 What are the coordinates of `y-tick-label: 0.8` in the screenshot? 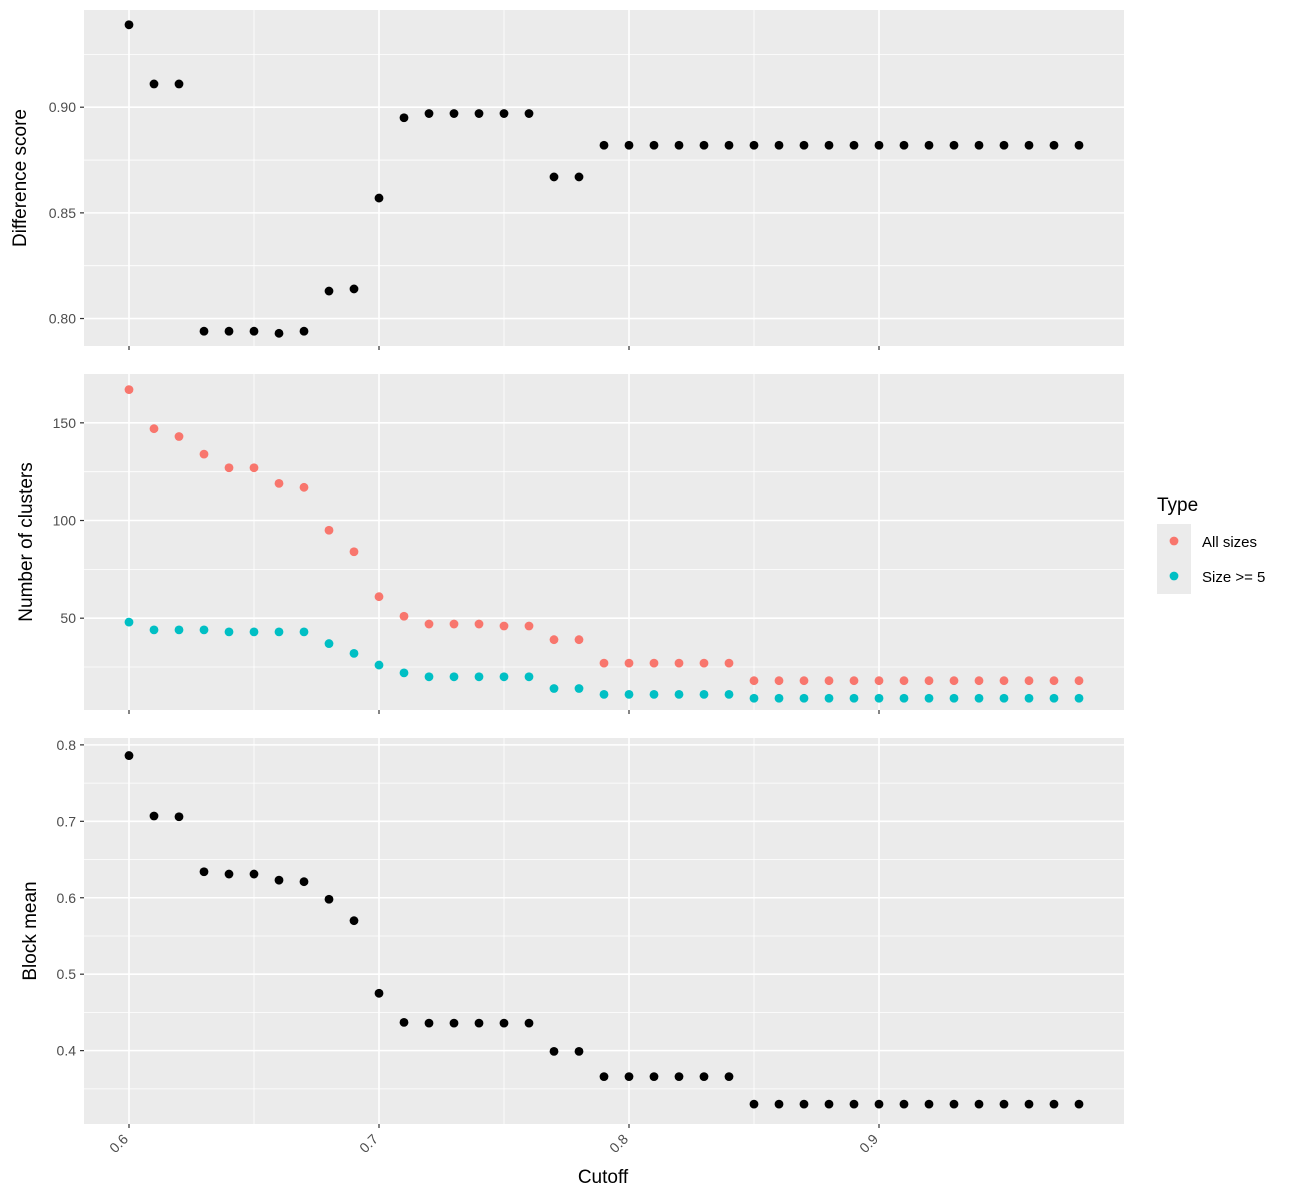 It's located at (67, 745).